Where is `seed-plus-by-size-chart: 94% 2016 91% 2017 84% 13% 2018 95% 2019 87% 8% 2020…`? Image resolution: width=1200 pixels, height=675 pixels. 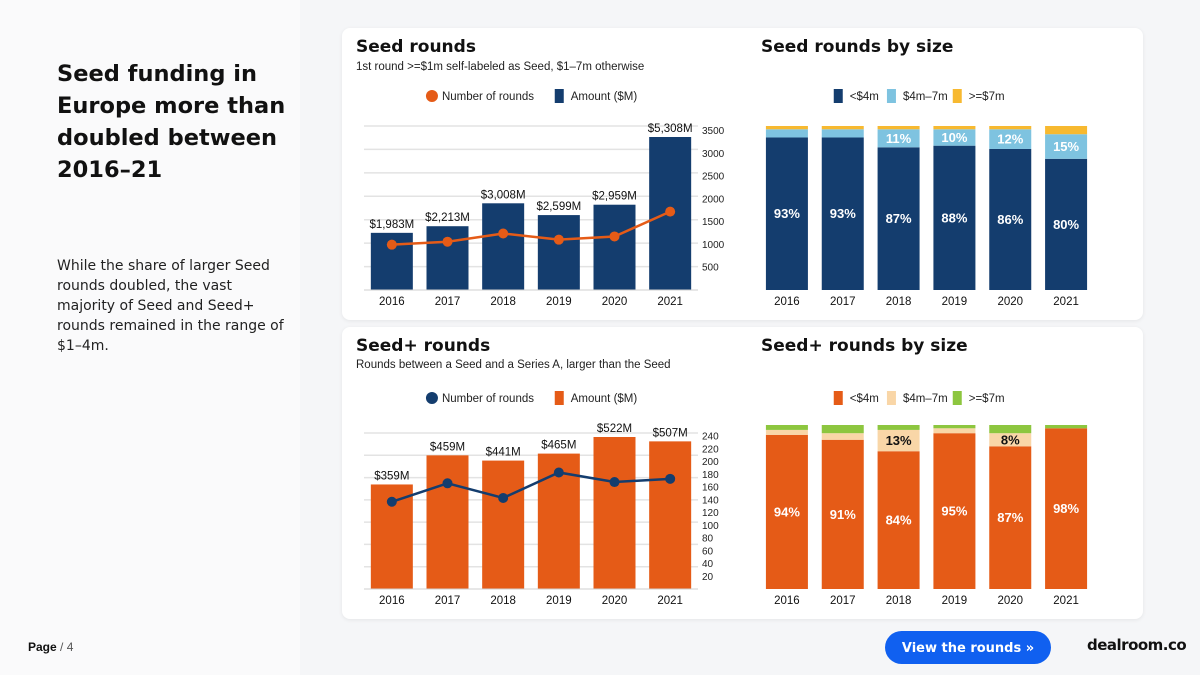 seed-plus-by-size-chart: 94% 2016 91% 2017 84% 13% 2018 95% 2019 87% 8% 2020… is located at coordinates (926, 499).